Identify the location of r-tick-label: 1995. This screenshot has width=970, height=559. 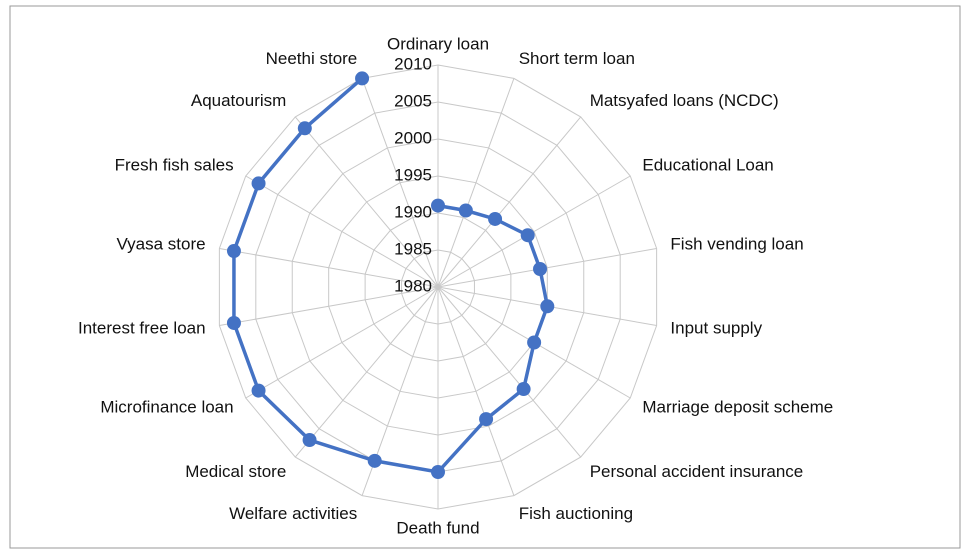
(413, 174).